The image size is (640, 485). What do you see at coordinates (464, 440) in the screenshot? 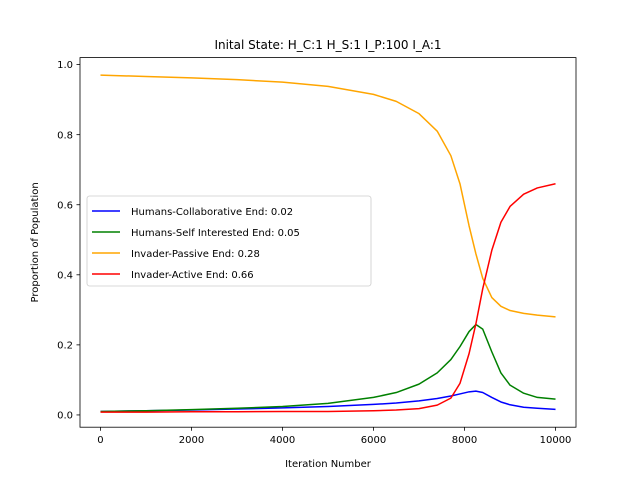
I see `x-tick-label: 8000` at bounding box center [464, 440].